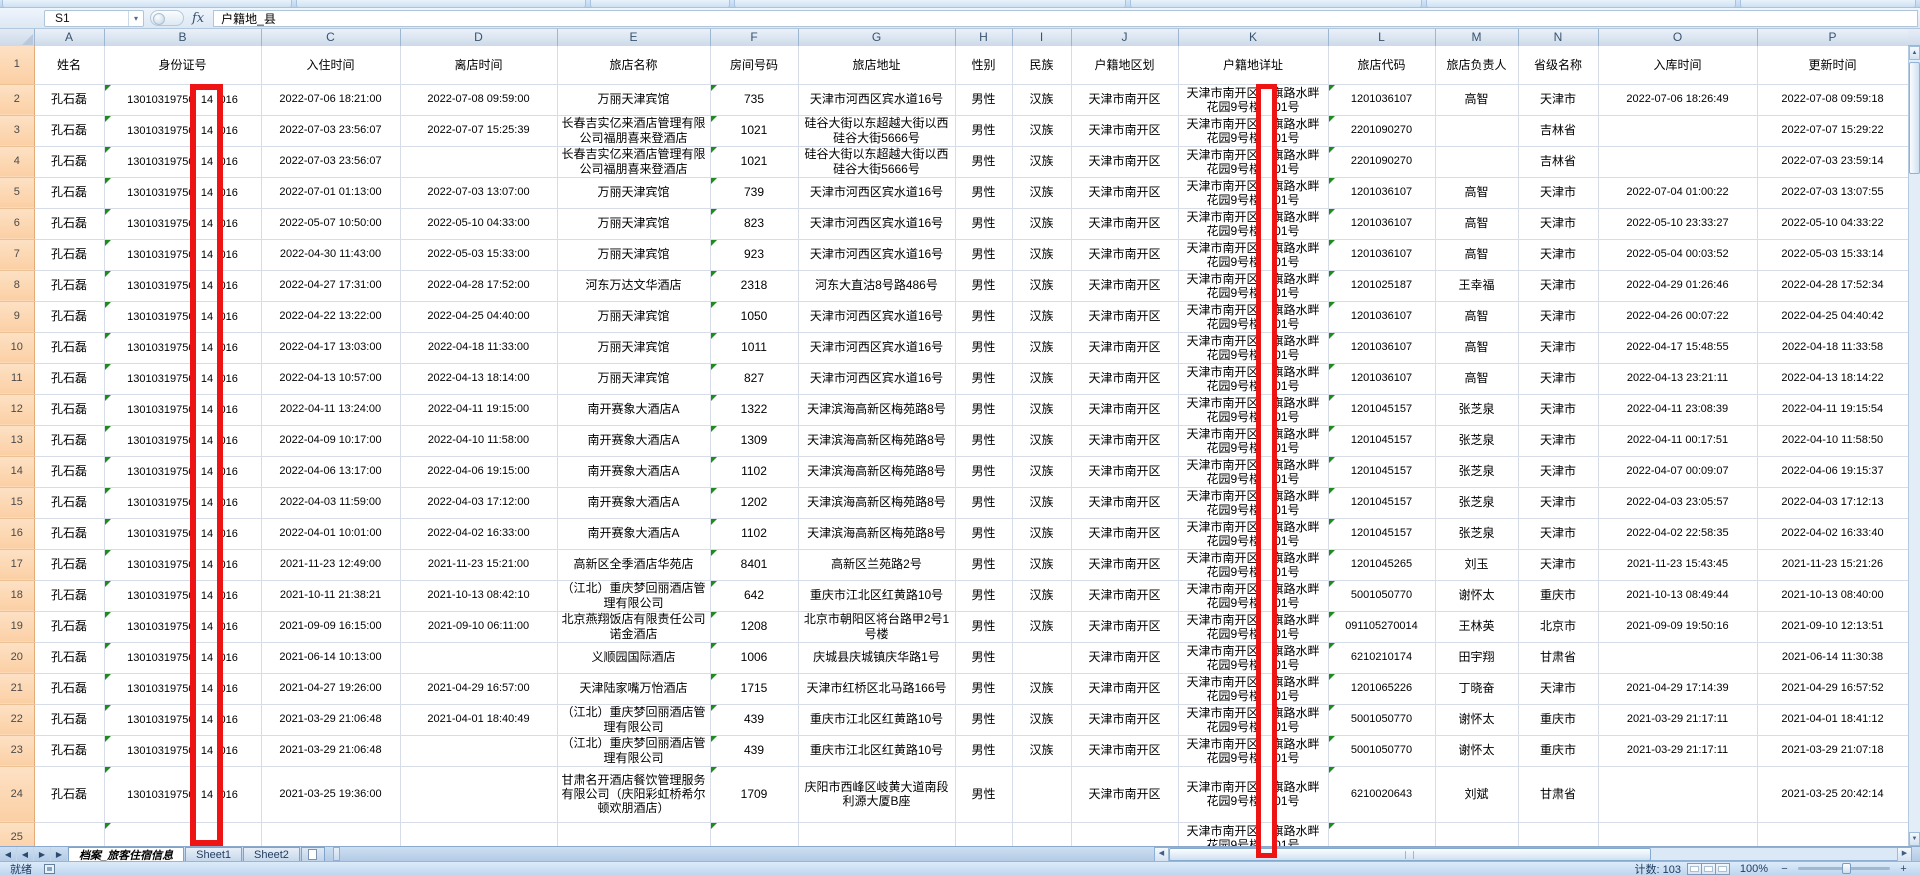  Describe the element at coordinates (1832, 658) in the screenshot. I see `cell-P20: 2021-06-14 11:30:38` at that location.